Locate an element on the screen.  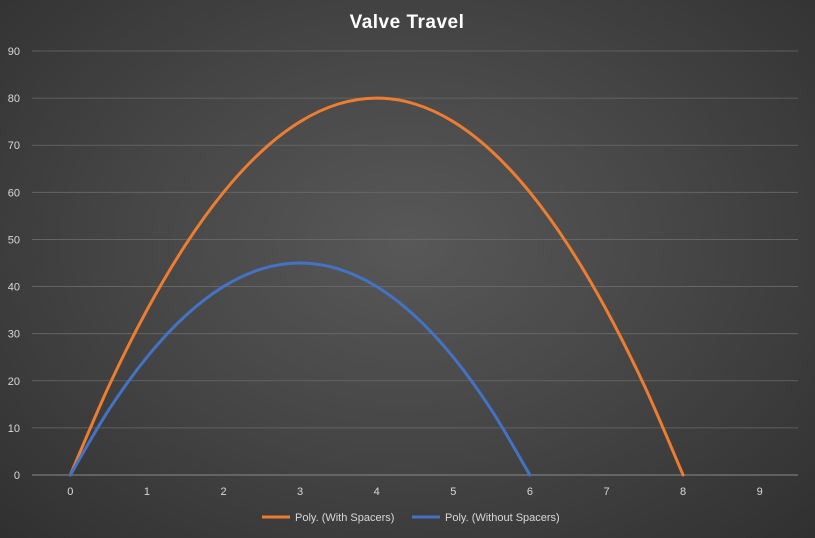
x-tick-label: 6 is located at coordinates (530, 492).